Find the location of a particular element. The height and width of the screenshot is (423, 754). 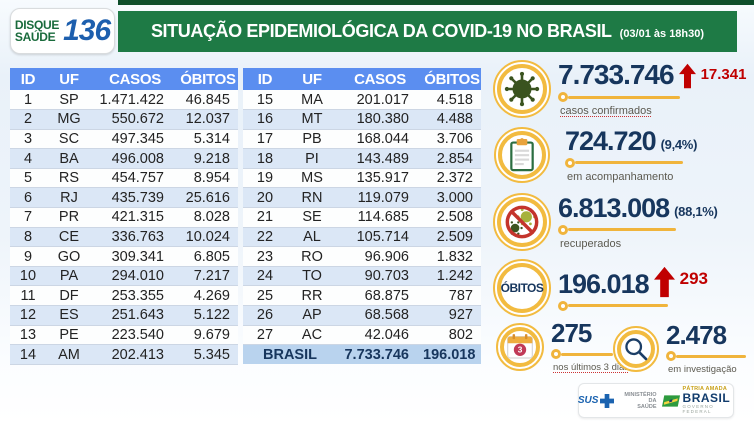

up-arrow-icon is located at coordinates (664, 281).